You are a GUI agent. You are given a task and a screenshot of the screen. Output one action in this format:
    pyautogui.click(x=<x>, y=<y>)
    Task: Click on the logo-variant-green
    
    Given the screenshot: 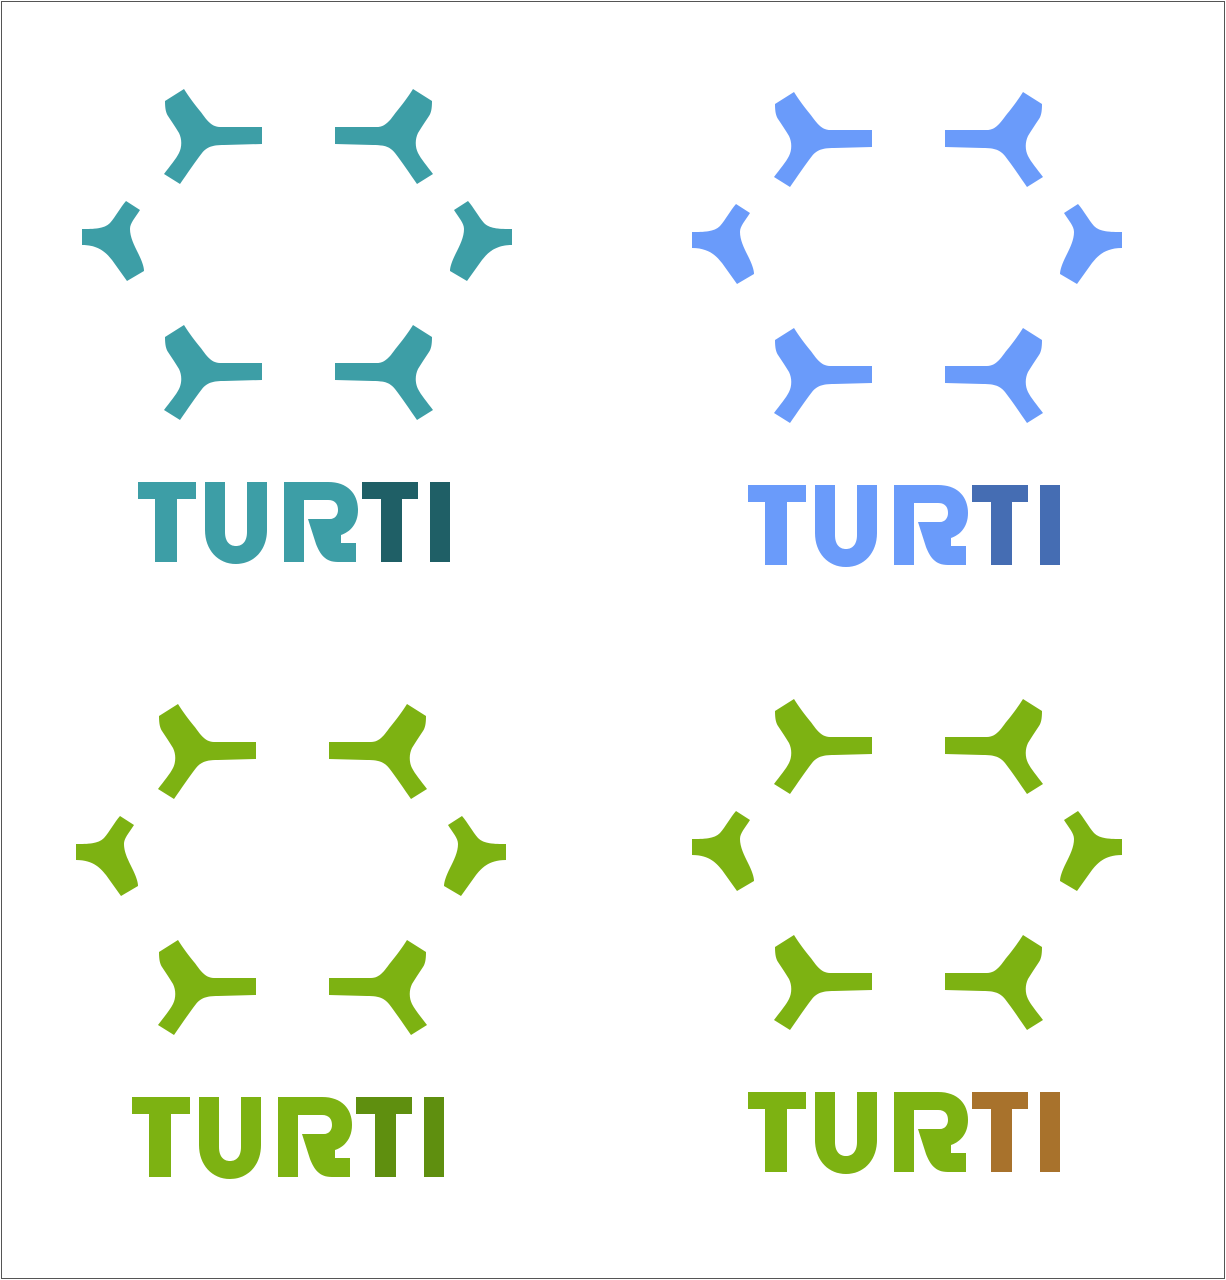 What is the action you would take?
    pyautogui.click(x=294, y=945)
    